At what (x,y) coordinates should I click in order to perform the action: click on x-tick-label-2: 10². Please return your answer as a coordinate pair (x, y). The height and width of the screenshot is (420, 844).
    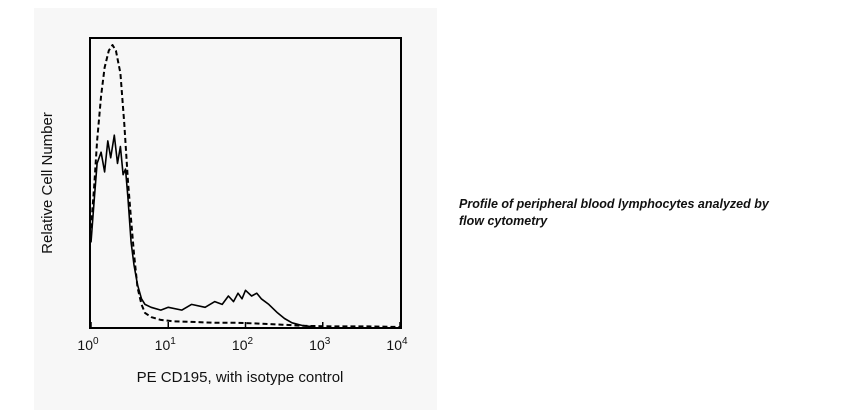
    Looking at the image, I should click on (243, 344).